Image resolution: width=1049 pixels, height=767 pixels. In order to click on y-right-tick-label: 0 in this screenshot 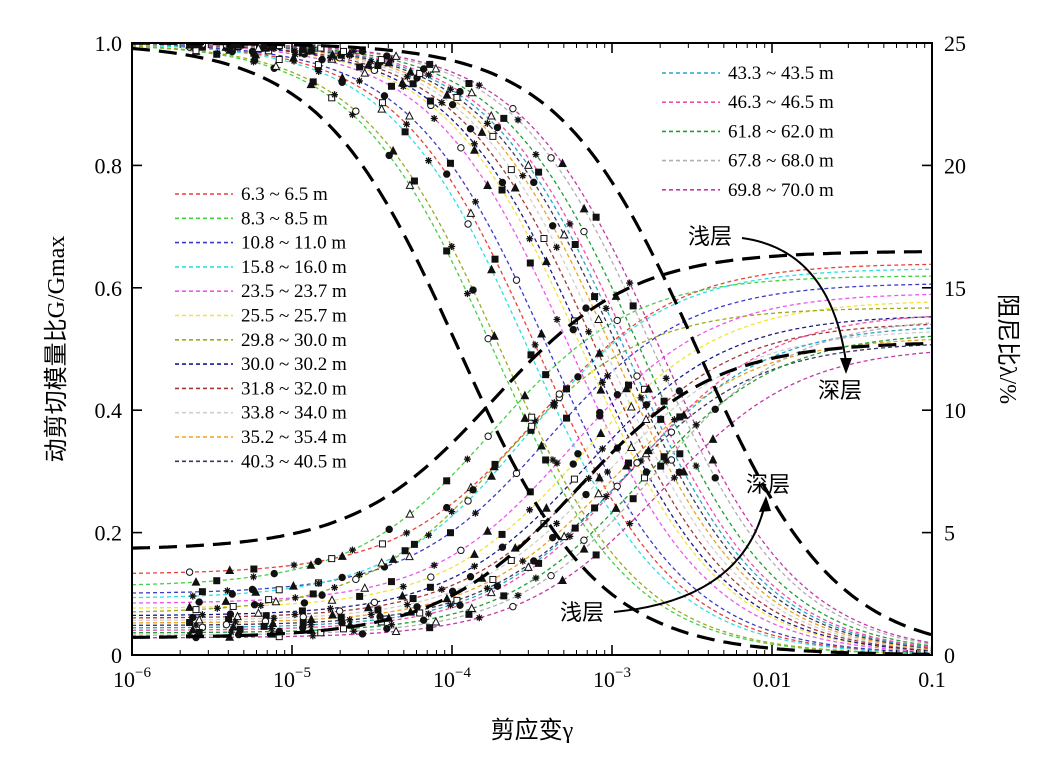, I will do `click(949, 655)`.